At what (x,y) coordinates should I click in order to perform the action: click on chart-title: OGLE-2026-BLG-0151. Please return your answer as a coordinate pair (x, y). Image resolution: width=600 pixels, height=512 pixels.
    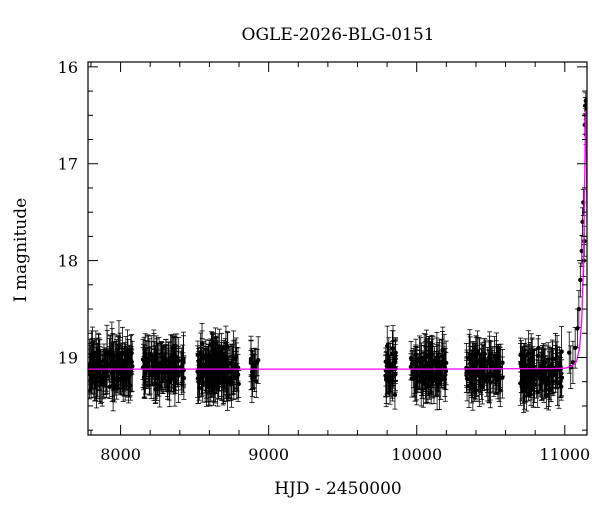
    Looking at the image, I should click on (338, 35).